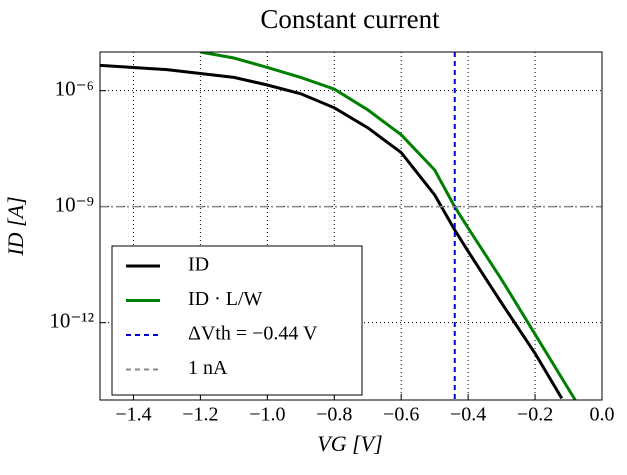 This screenshot has height=475, width=627. Describe the element at coordinates (267, 415) in the screenshot. I see `x-tick-label: −1.0` at that location.